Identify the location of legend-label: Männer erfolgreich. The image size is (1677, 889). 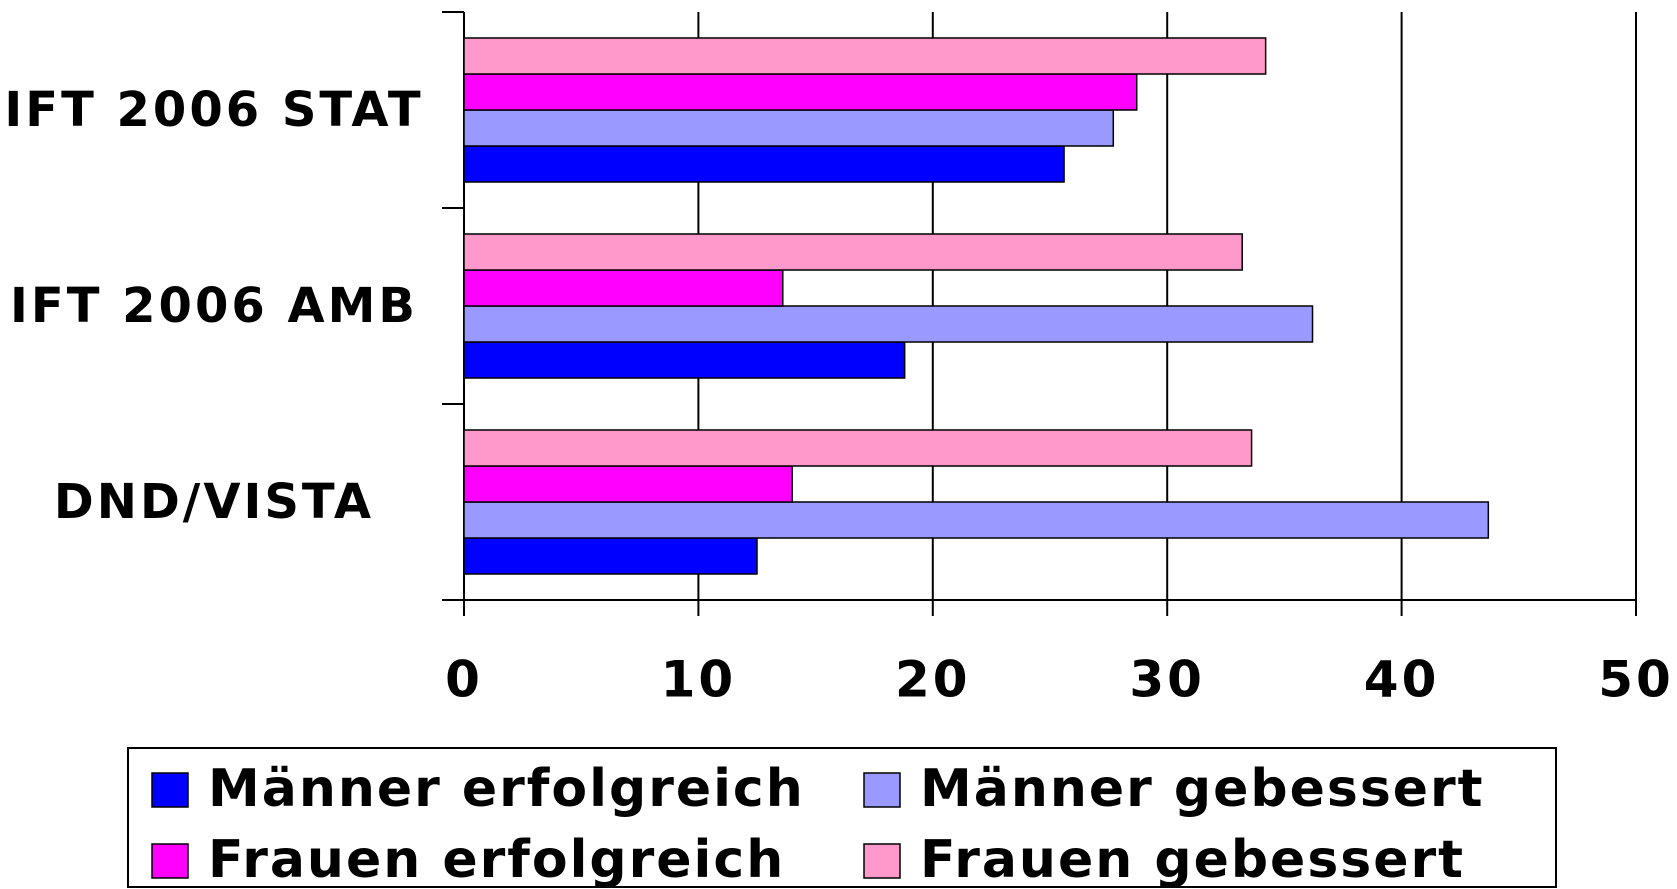
(506, 789).